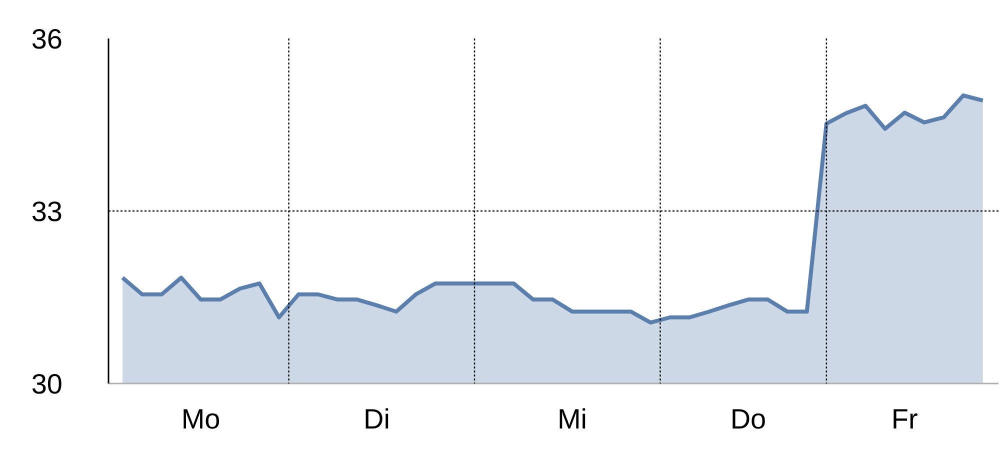  Describe the element at coordinates (748, 419) in the screenshot. I see `x-tick-label: Do` at that location.